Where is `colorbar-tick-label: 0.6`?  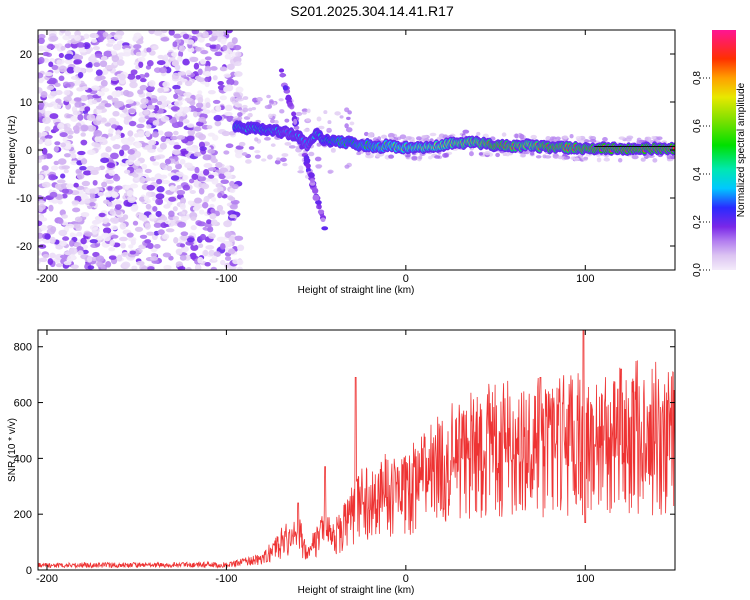 colorbar-tick-label: 0.6 is located at coordinates (697, 126).